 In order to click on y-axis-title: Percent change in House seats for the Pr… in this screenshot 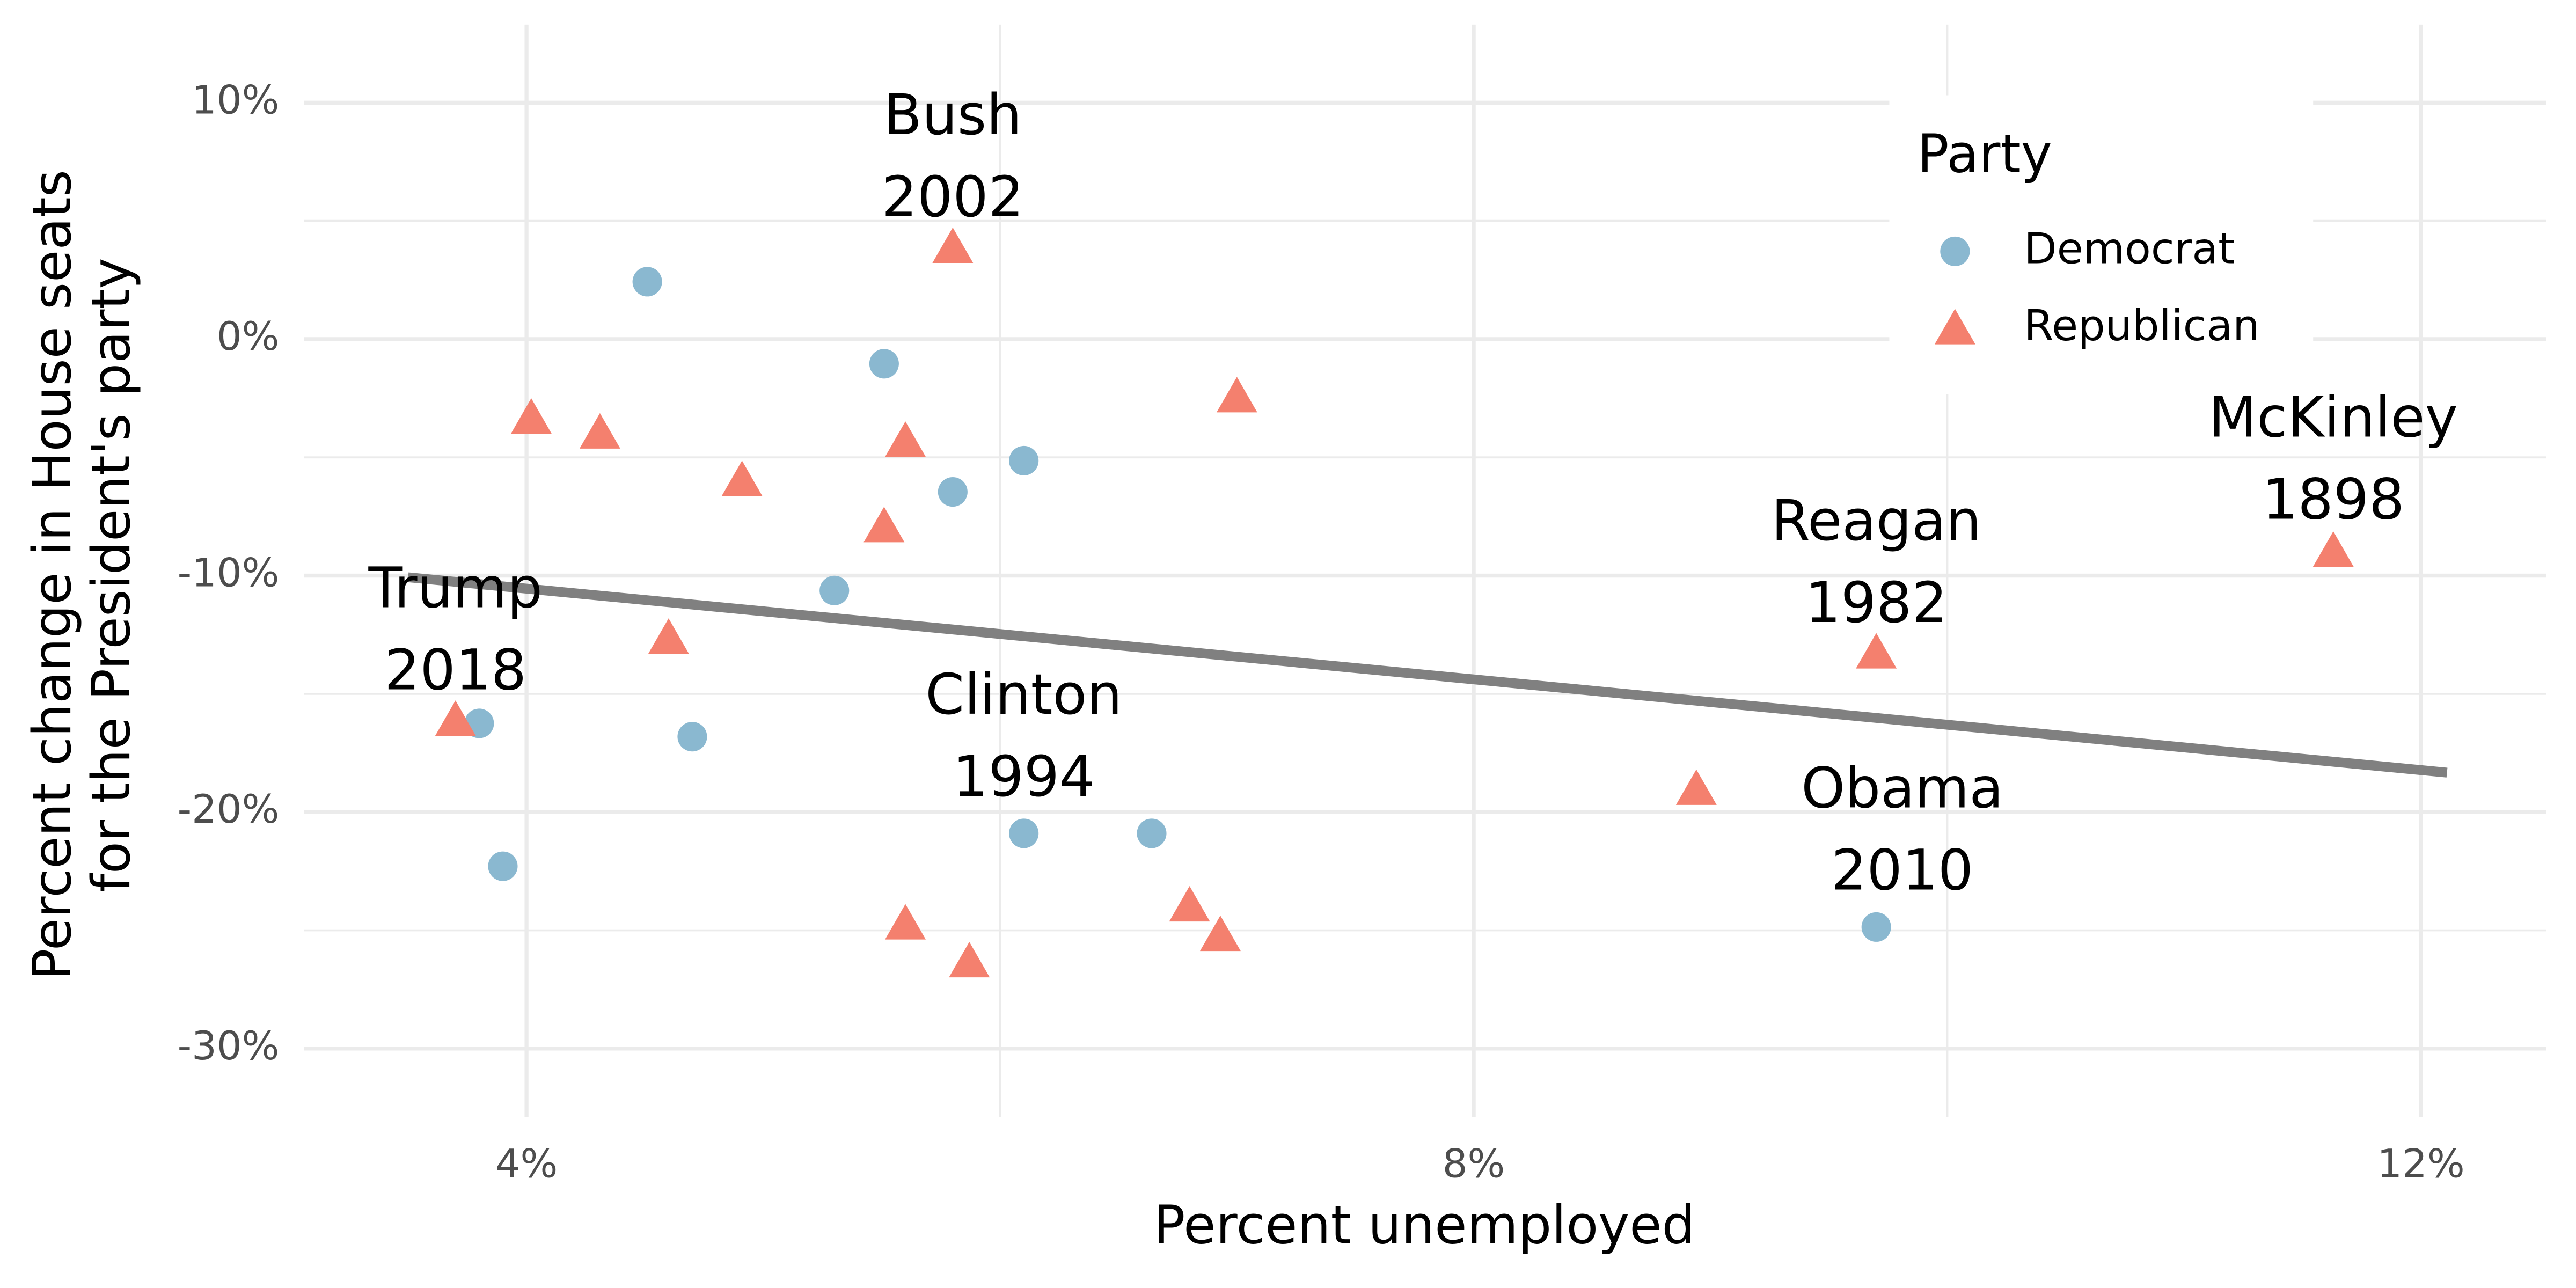, I will do `click(82, 575)`.